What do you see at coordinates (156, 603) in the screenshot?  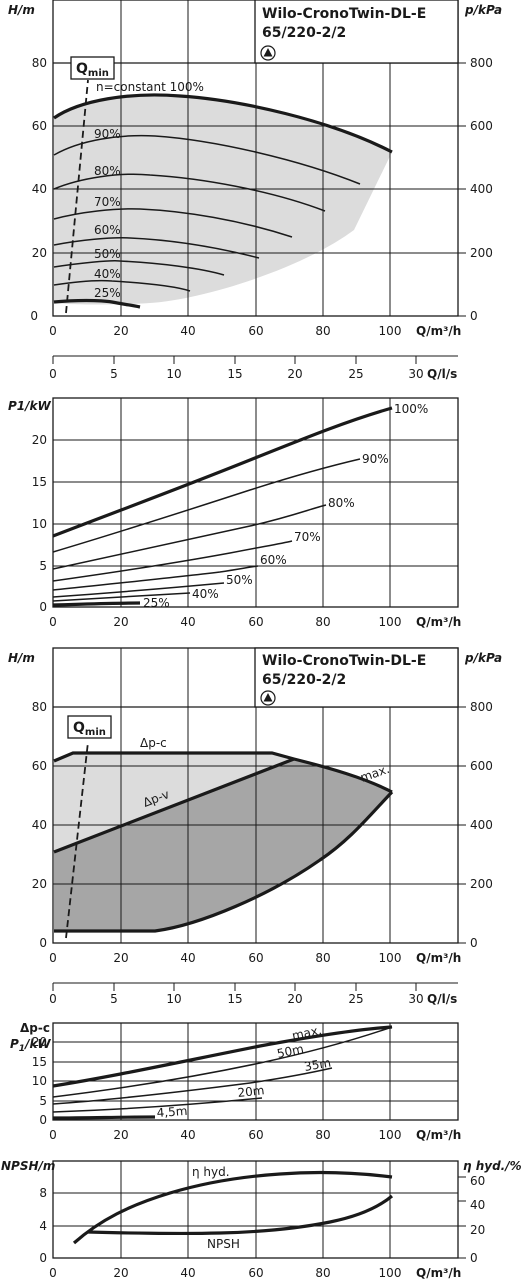 I see `p-label-25: 25%` at bounding box center [156, 603].